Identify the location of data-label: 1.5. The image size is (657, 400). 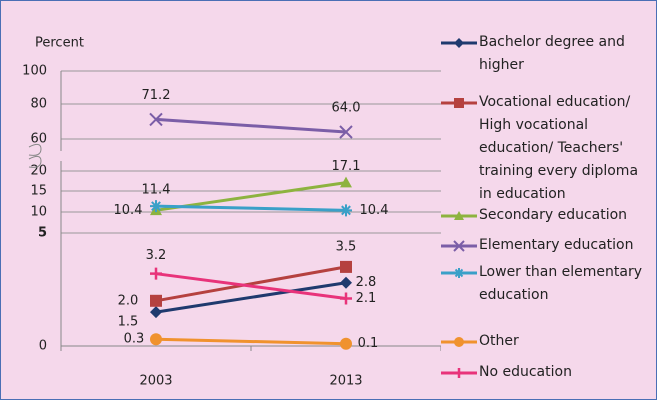
(128, 322).